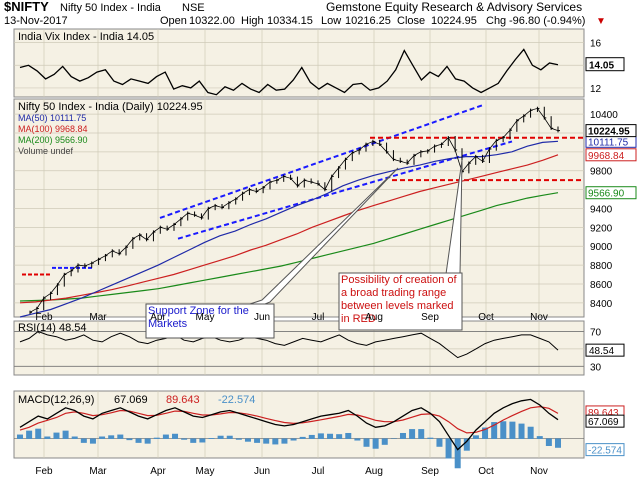  What do you see at coordinates (374, 471) in the screenshot?
I see `x-tick-label: Aug` at bounding box center [374, 471].